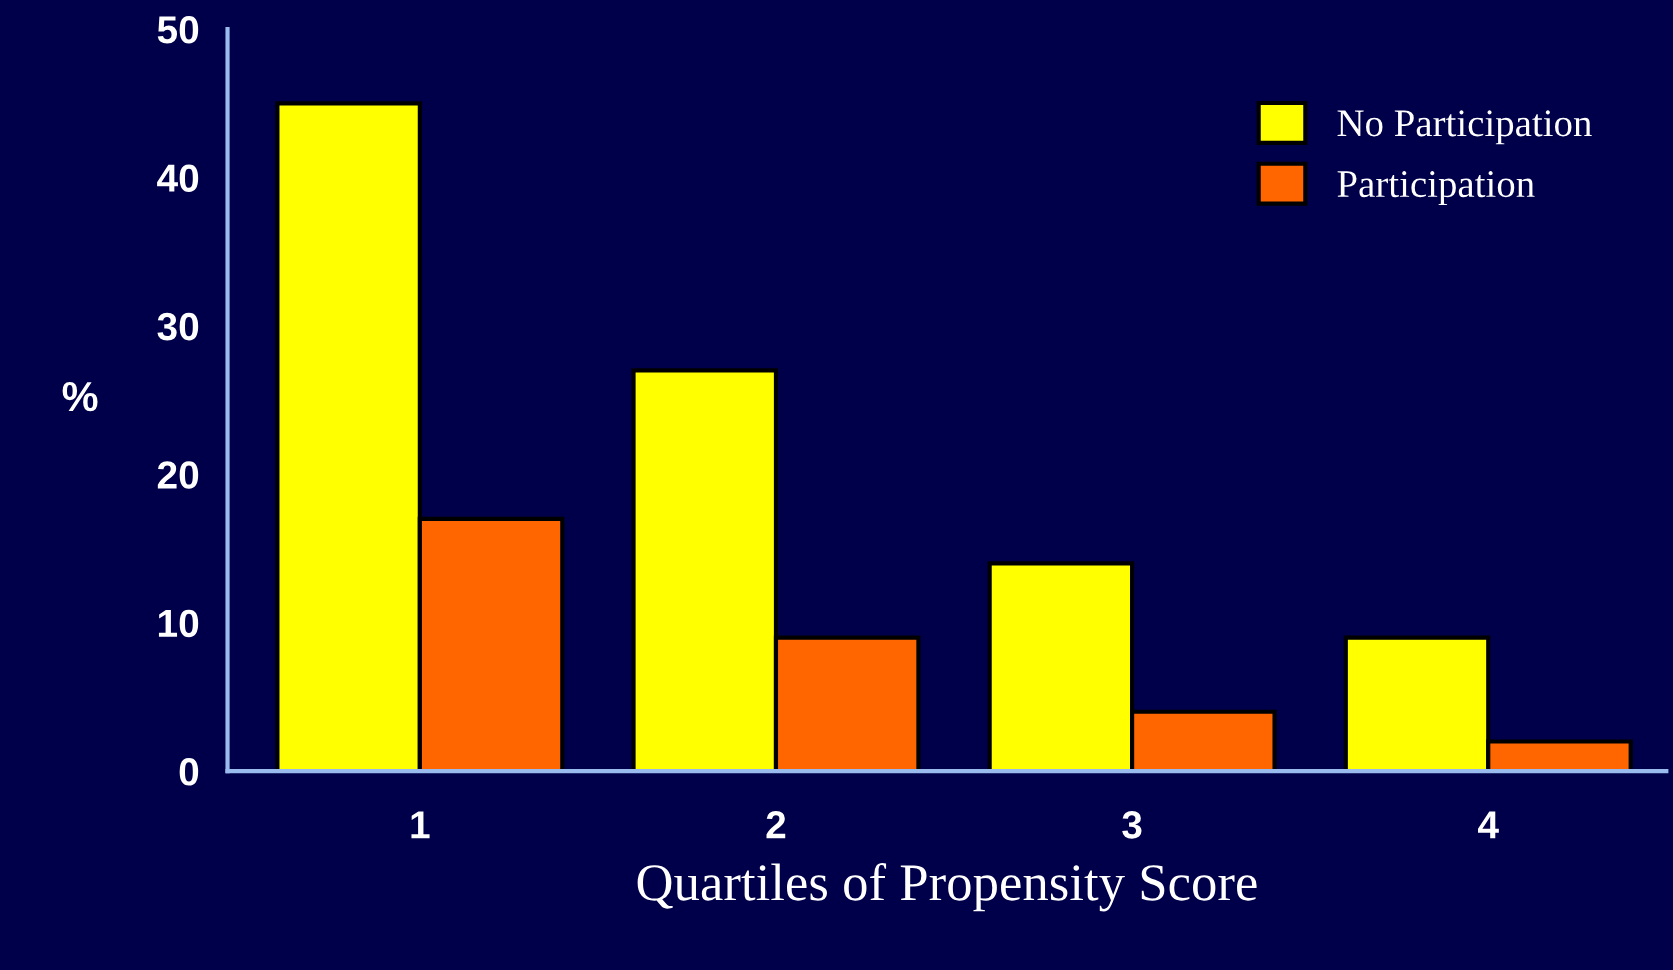 The height and width of the screenshot is (970, 1673). I want to click on x-tick-label: 4, so click(1488, 825).